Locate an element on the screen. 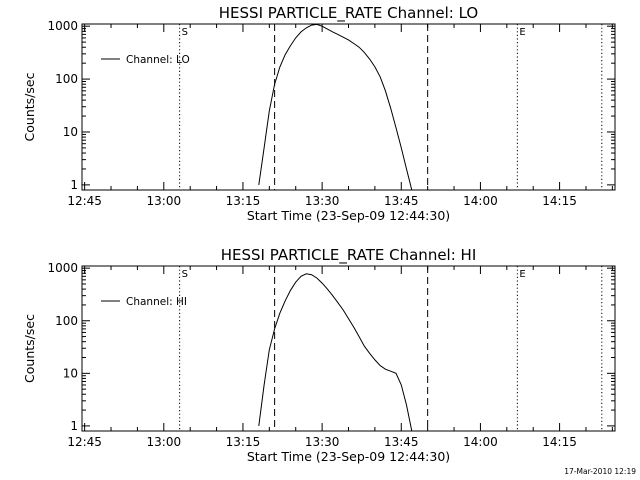 The width and height of the screenshot is (640, 480). chart-title: HESSI PARTICLE_RATE Channel: HI is located at coordinates (349, 255).